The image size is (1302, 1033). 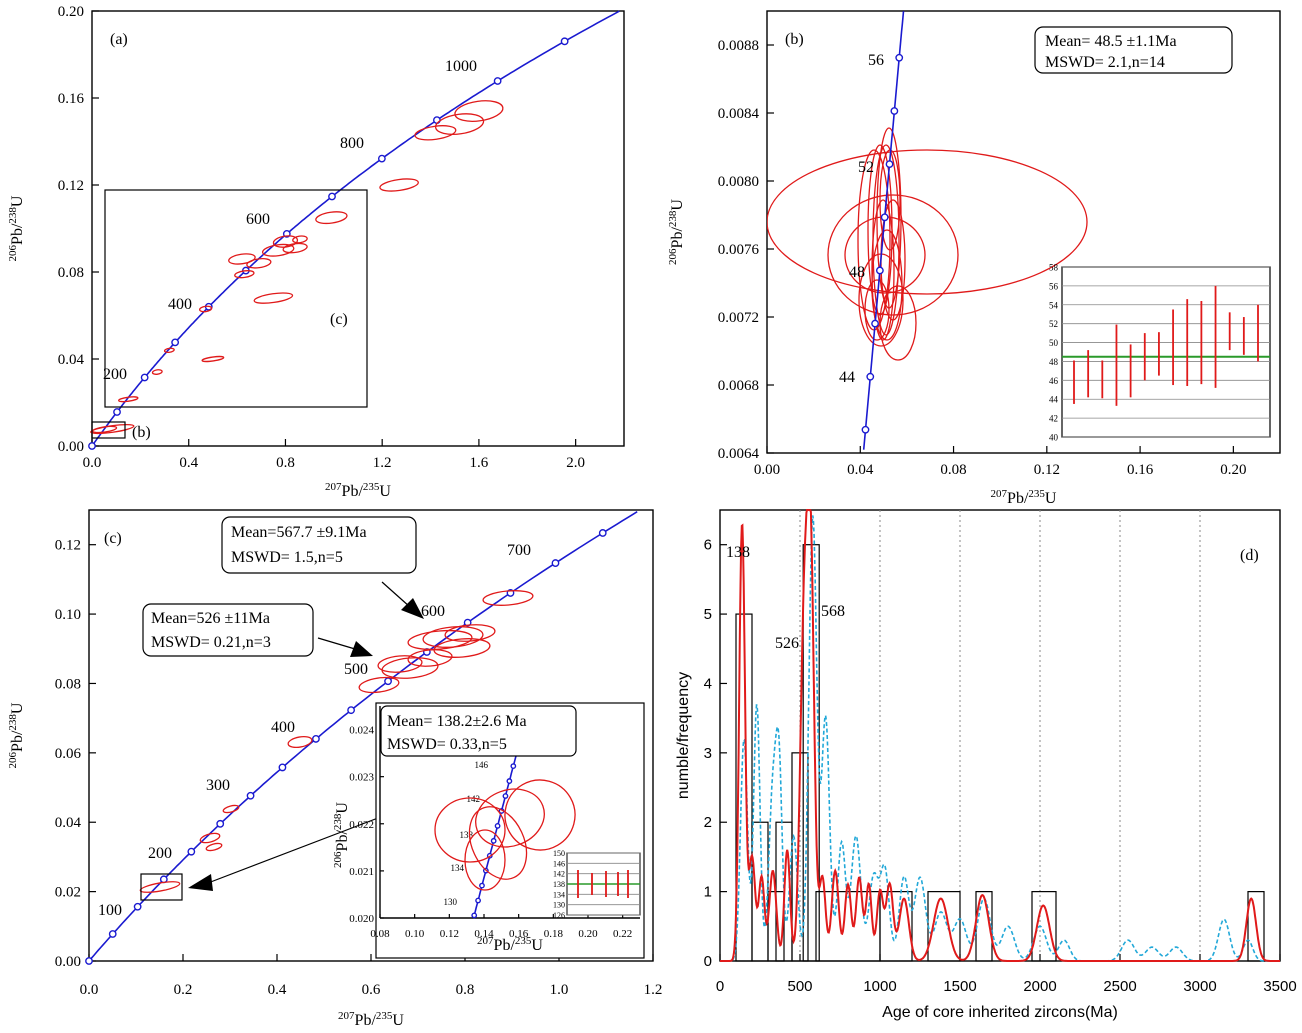 I want to click on x-tick-label: 0.2, so click(x=183, y=990).